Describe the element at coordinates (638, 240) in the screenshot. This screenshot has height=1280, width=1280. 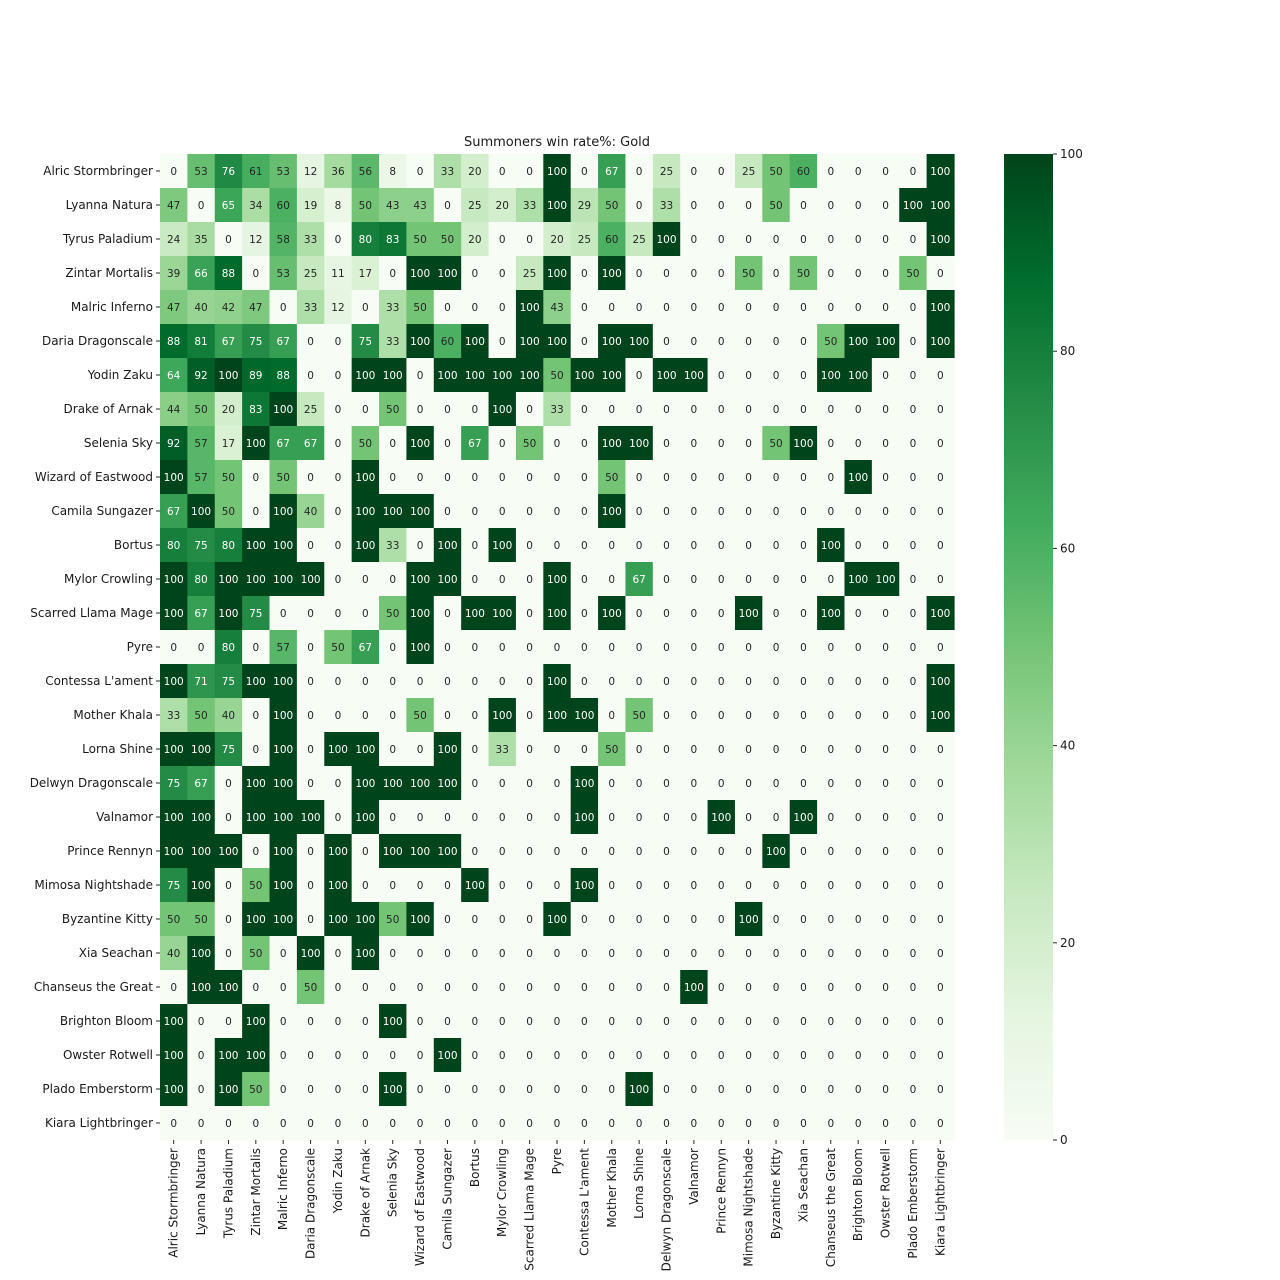
I see `cell-value-label: 25` at that location.